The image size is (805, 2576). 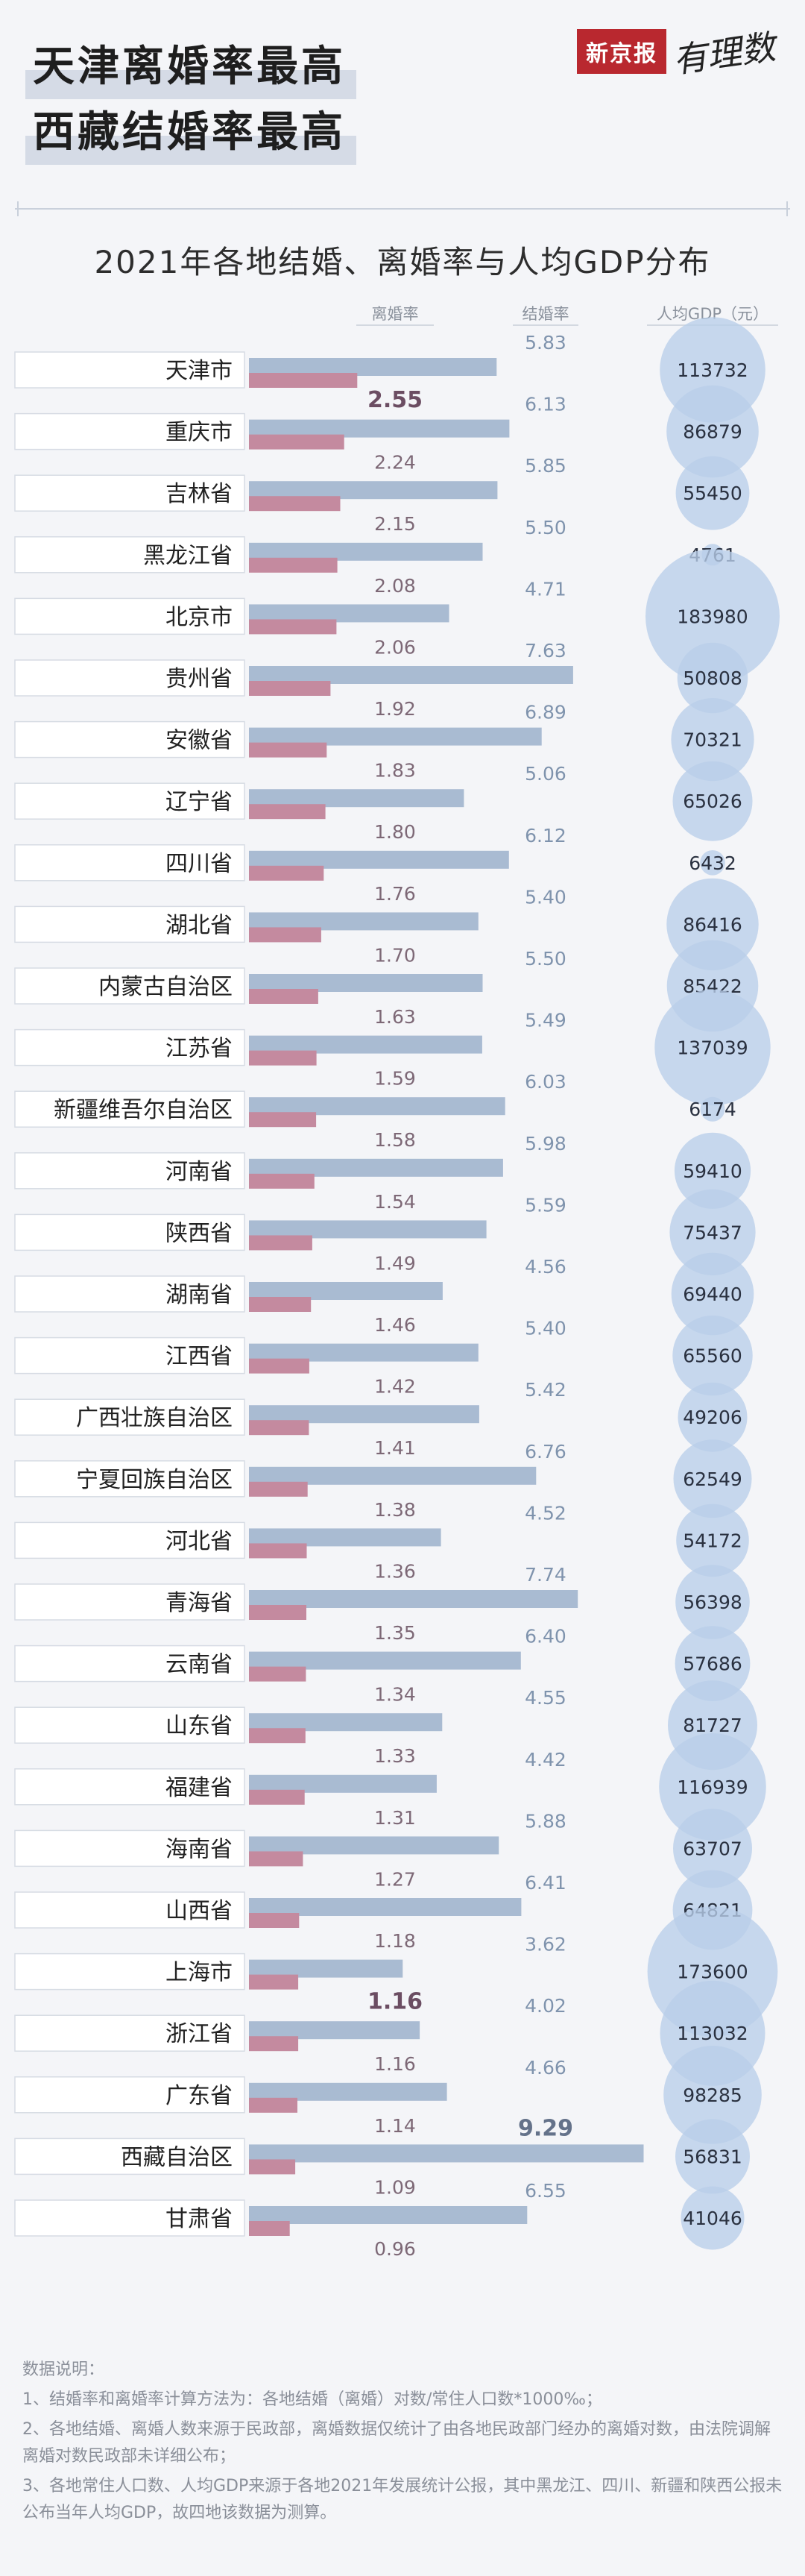 I want to click on marriage-value: 7.74, so click(x=545, y=1575).